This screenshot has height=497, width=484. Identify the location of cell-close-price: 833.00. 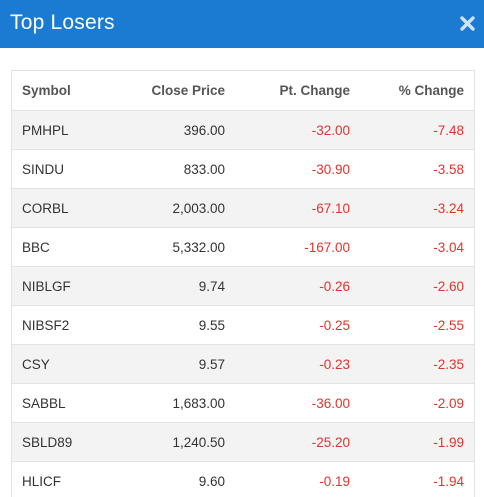
(204, 169).